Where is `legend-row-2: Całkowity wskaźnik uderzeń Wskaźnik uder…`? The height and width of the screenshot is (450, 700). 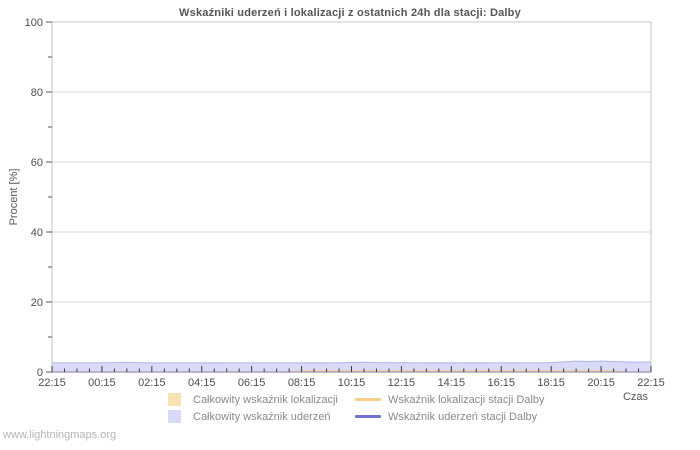 legend-row-2: Całkowity wskaźnik uderzeń Wskaźnik uder… is located at coordinates (356, 416).